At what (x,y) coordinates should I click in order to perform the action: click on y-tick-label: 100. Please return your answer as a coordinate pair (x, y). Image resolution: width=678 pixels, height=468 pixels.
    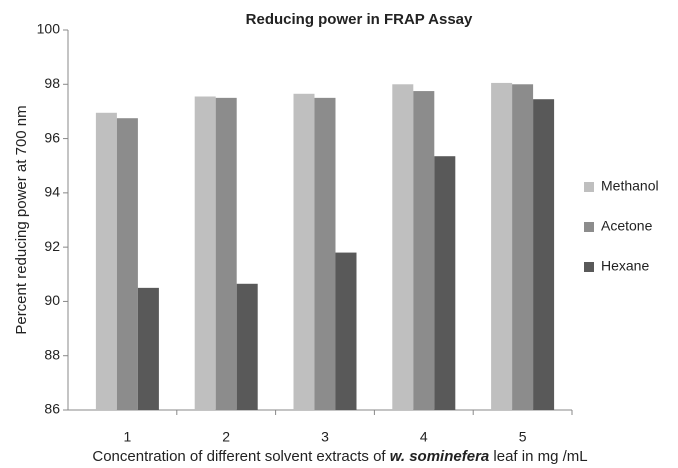
    Looking at the image, I should click on (49, 29).